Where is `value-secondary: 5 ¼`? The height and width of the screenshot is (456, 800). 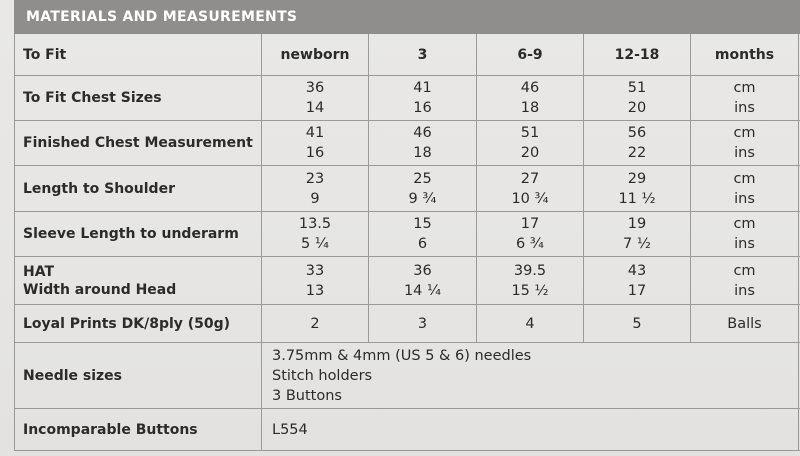 value-secondary: 5 ¼ is located at coordinates (315, 244).